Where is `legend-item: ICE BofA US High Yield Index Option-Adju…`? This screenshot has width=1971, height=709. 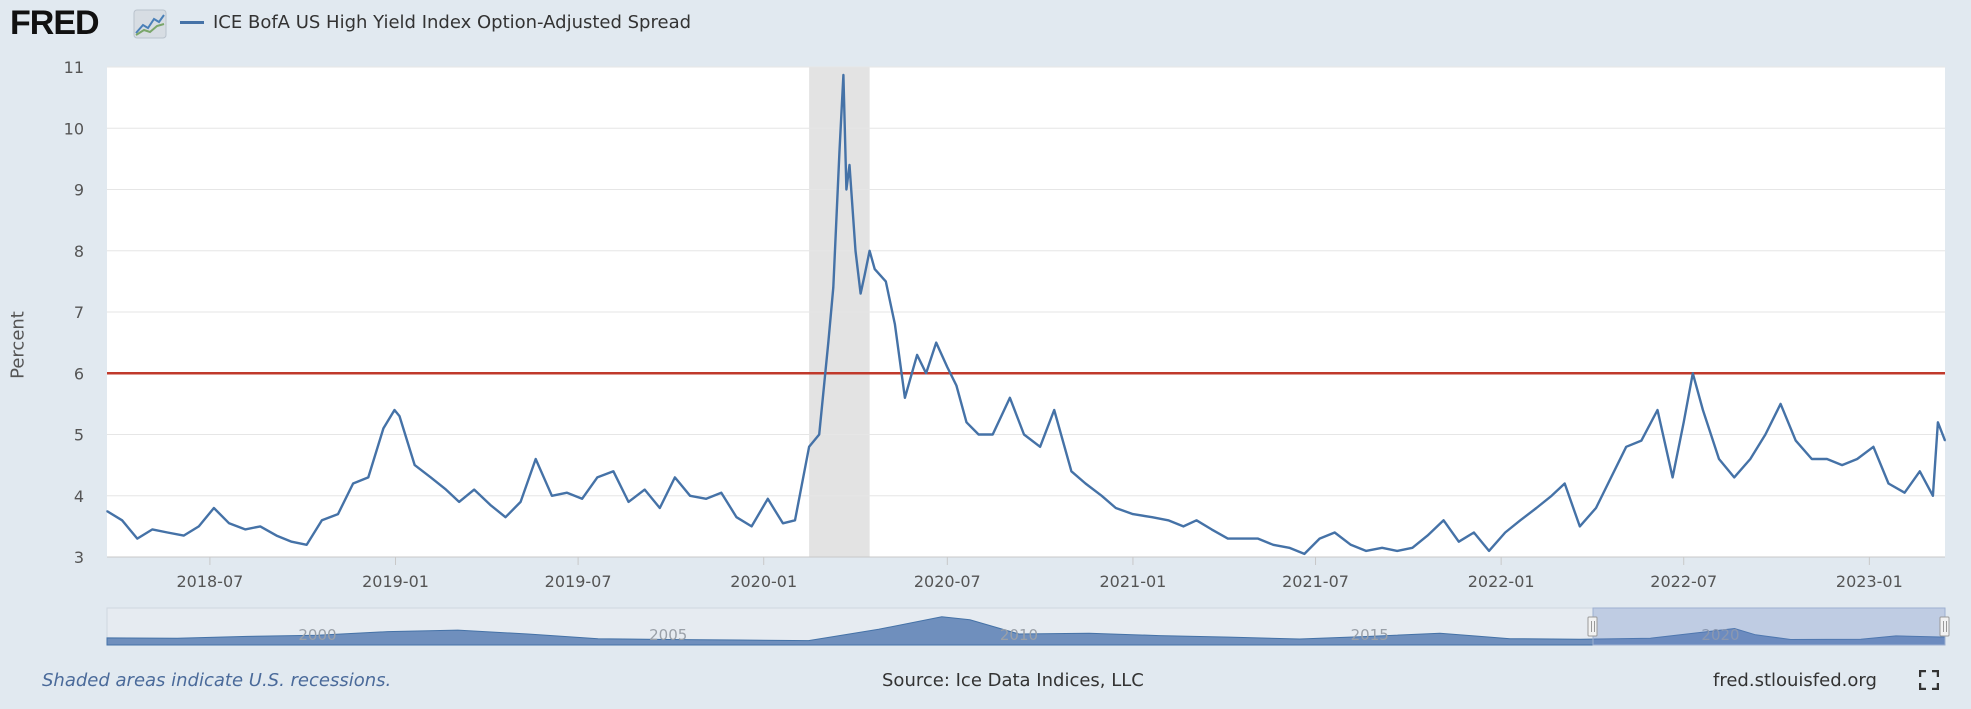
legend-item: ICE BofA US High Yield Index Option-Adju… is located at coordinates (435, 22).